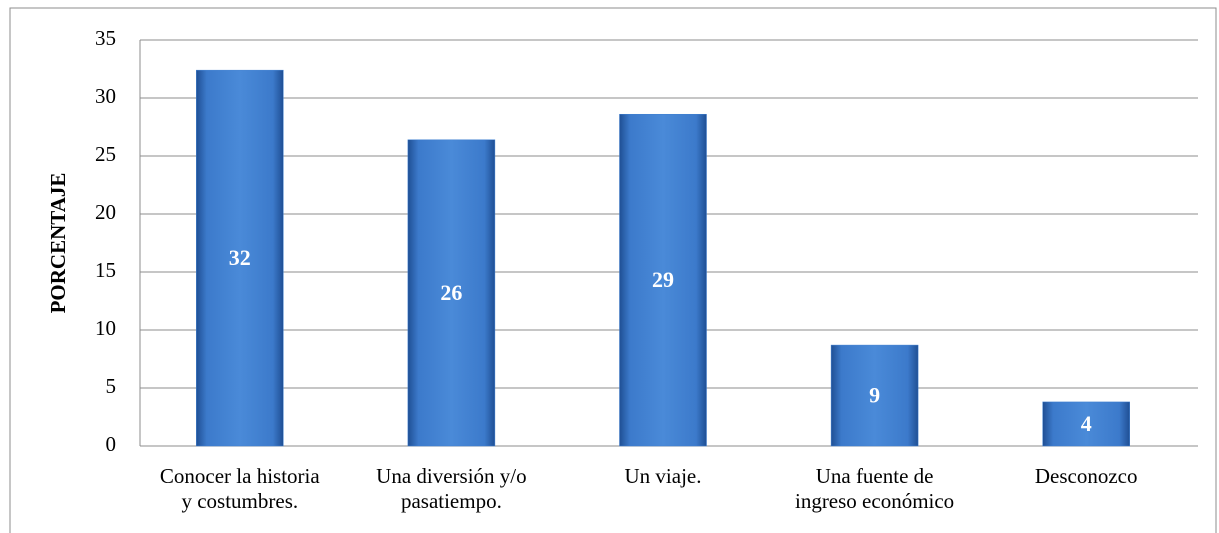  What do you see at coordinates (105, 38) in the screenshot?
I see `y-tick-label: 35` at bounding box center [105, 38].